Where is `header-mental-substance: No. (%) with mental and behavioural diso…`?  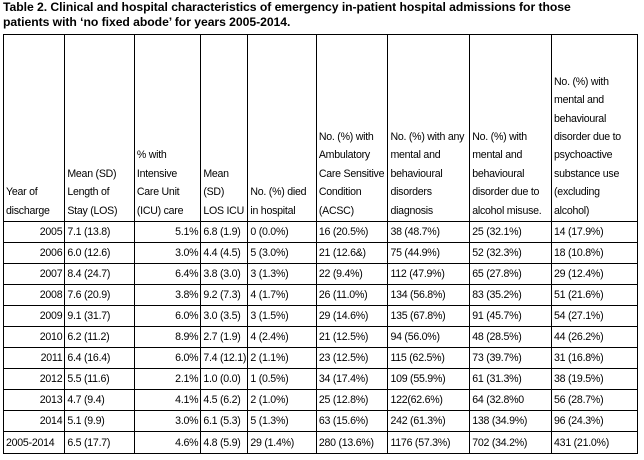 header-mental-substance: No. (%) with mental and behavioural diso… is located at coordinates (594, 128).